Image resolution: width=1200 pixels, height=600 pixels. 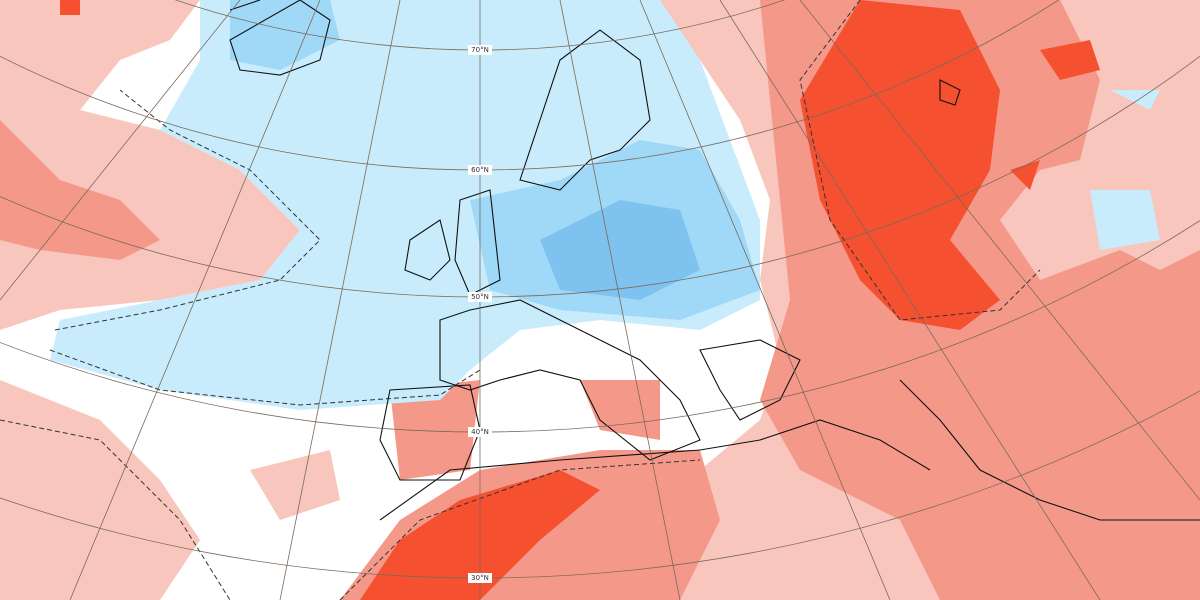 What do you see at coordinates (480, 578) in the screenshot?
I see `latitude-label: 30°N` at bounding box center [480, 578].